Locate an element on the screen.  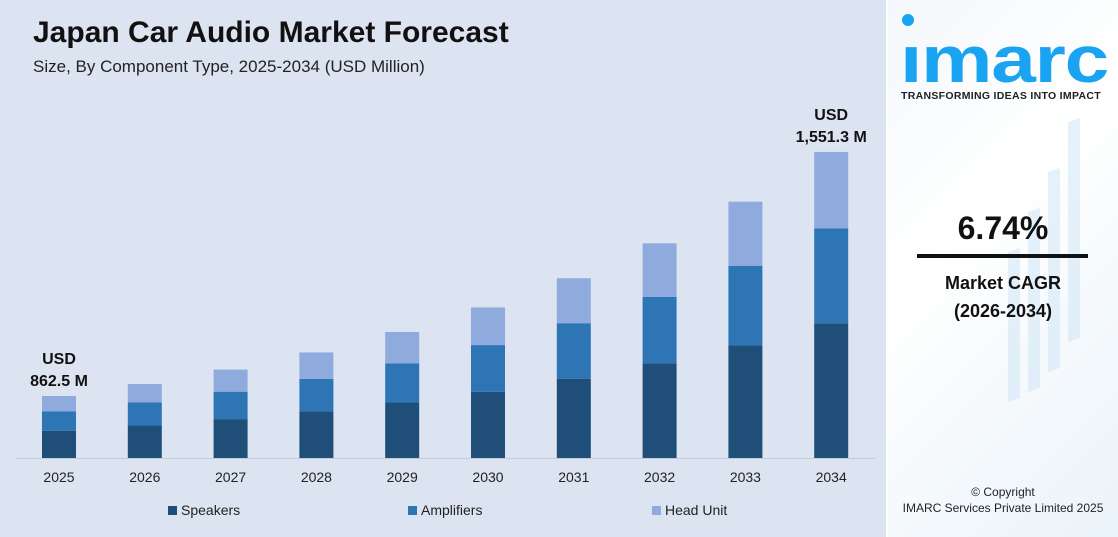
bar-amplifiers-2030 is located at coordinates (488, 368).